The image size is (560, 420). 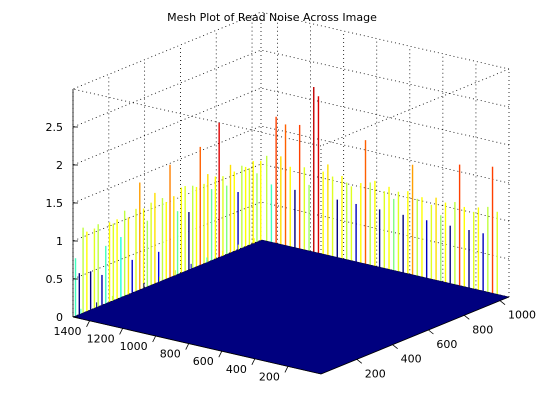 I want to click on spike-layer-front, so click(x=167, y=276).